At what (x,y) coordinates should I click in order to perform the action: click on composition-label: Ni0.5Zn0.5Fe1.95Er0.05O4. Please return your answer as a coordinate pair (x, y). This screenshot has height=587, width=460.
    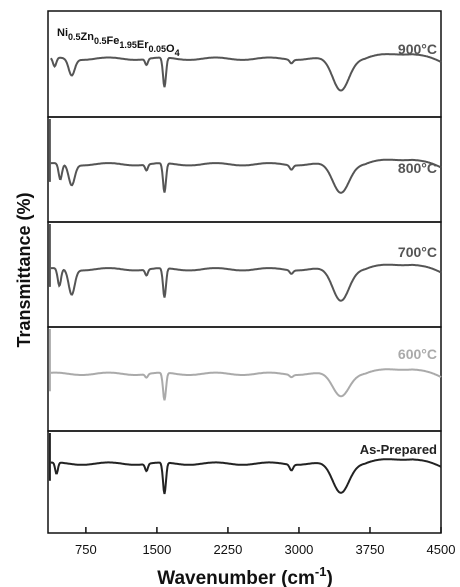
    Looking at the image, I should click on (118, 42).